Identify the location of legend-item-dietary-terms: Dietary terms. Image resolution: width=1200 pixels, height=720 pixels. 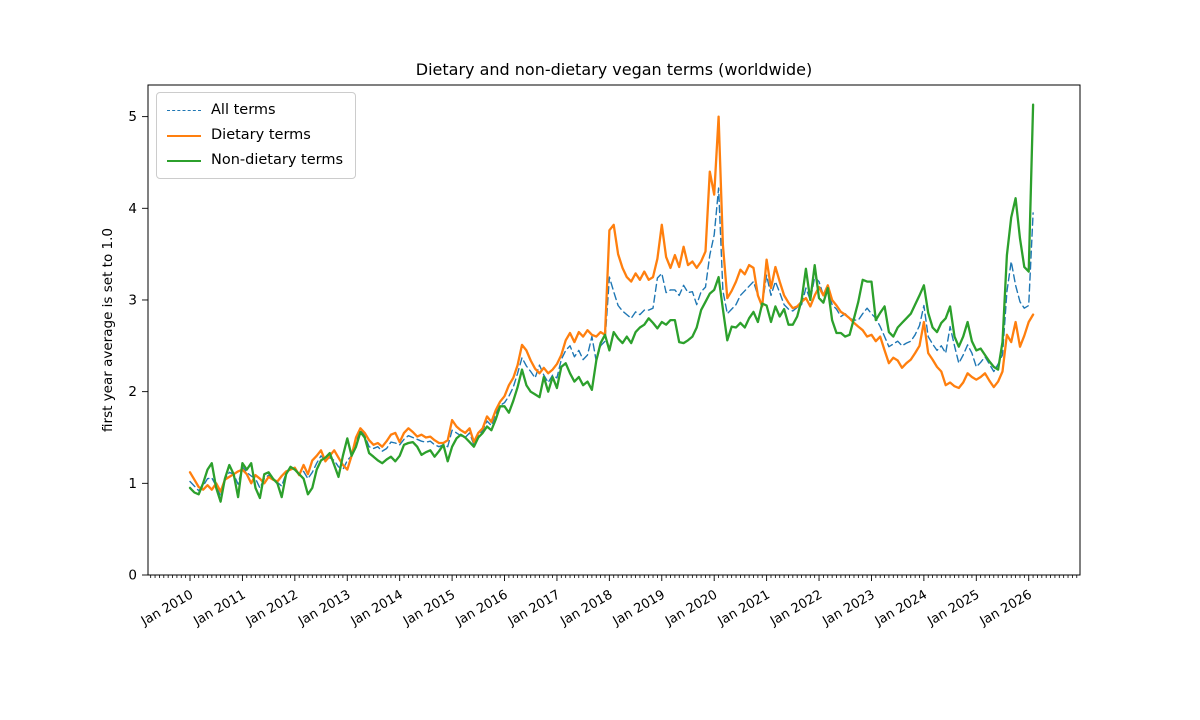
(255, 135).